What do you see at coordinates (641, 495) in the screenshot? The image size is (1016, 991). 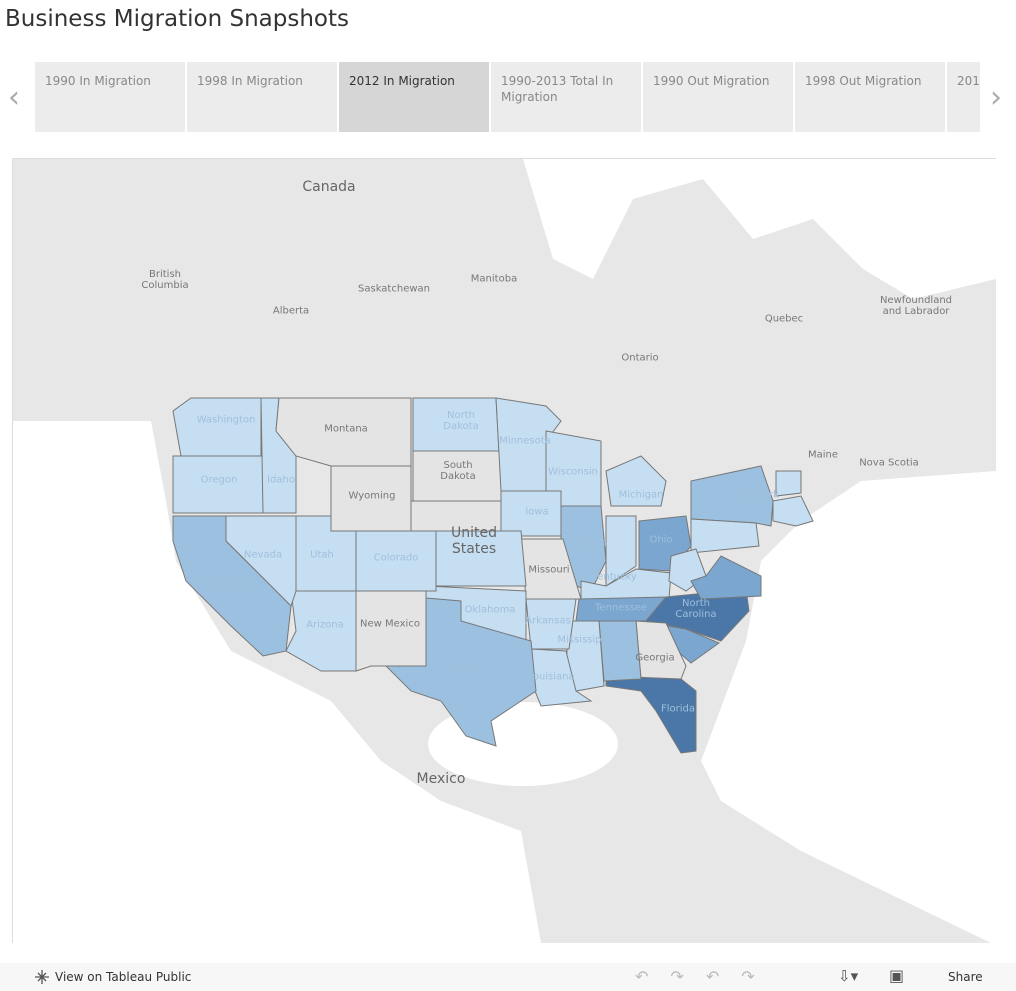 I see `map-label: Michigan` at bounding box center [641, 495].